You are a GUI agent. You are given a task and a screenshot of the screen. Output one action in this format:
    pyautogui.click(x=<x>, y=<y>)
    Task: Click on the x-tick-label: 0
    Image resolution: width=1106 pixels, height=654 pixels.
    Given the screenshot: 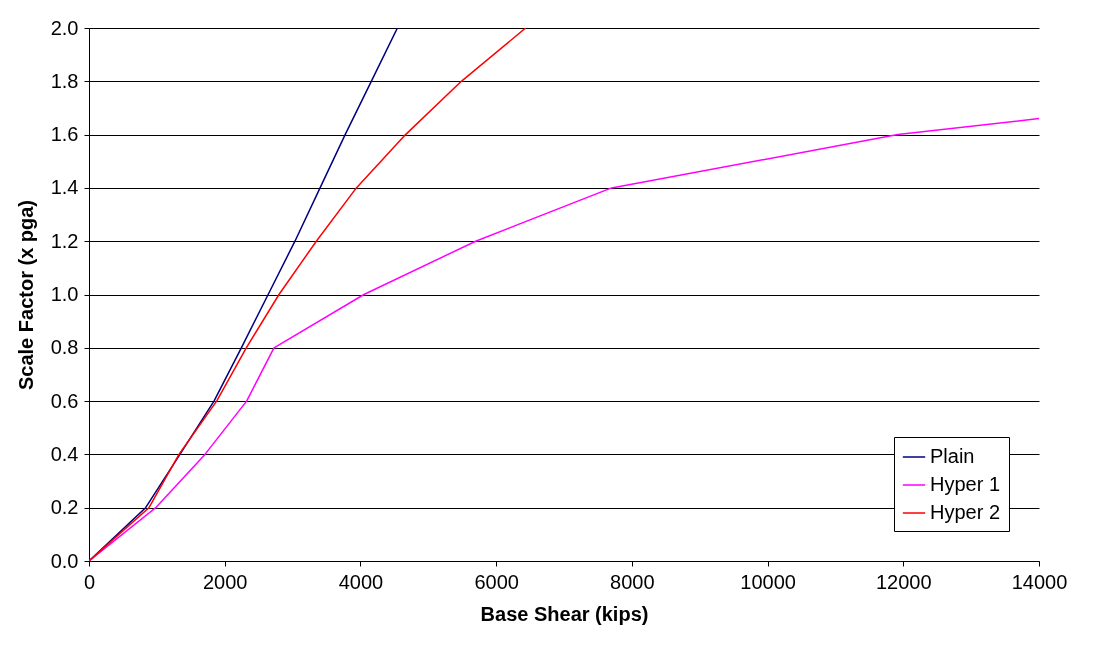 What is the action you would take?
    pyautogui.click(x=89, y=581)
    